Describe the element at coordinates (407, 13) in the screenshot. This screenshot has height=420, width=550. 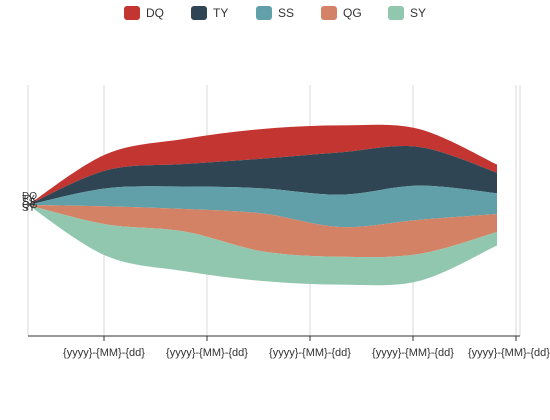
I see `legend-item-sy: SY` at that location.